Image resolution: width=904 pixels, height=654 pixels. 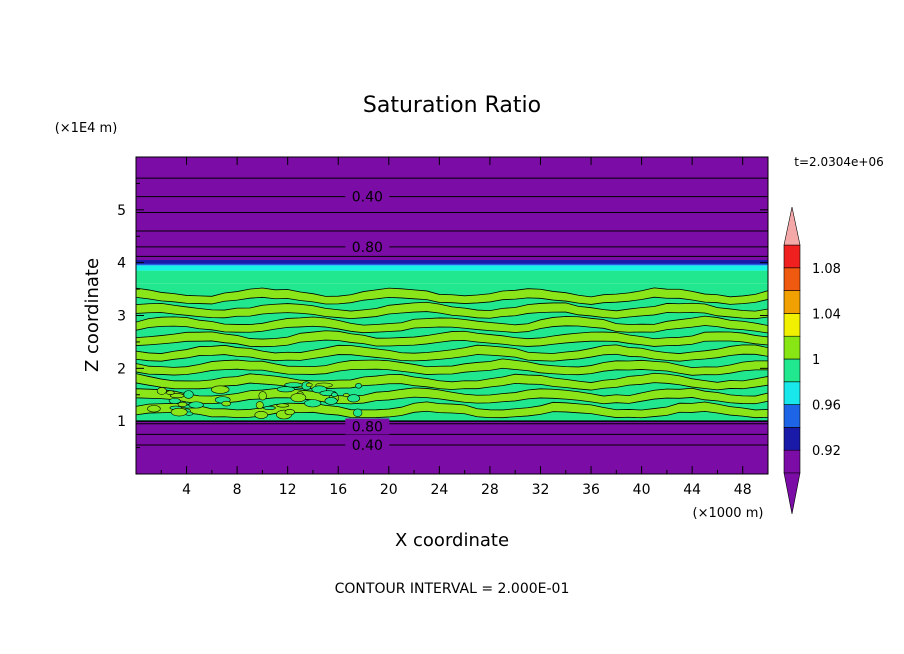 I want to click on layer-top-band, so click(x=452, y=262).